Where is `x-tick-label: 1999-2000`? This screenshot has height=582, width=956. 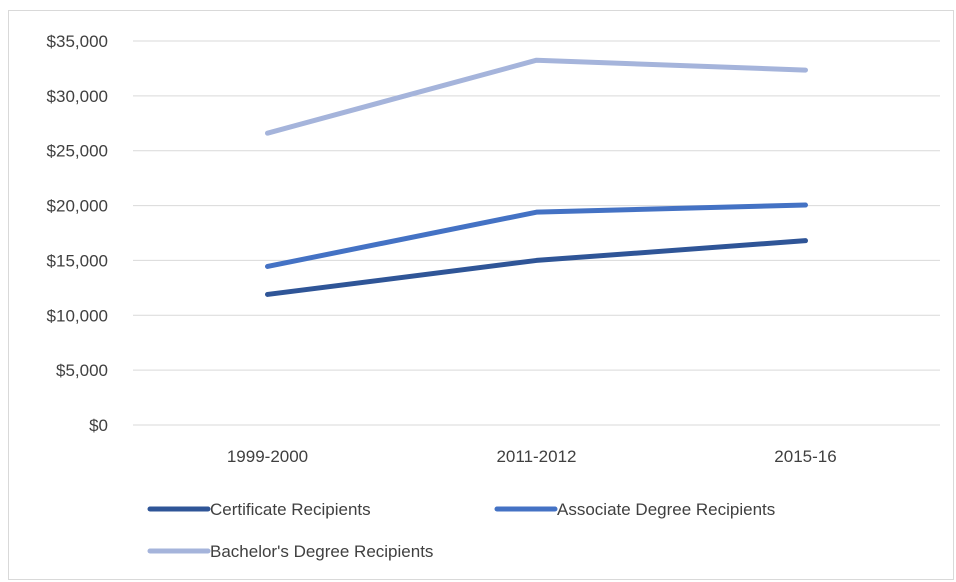 x-tick-label: 1999-2000 is located at coordinates (267, 456).